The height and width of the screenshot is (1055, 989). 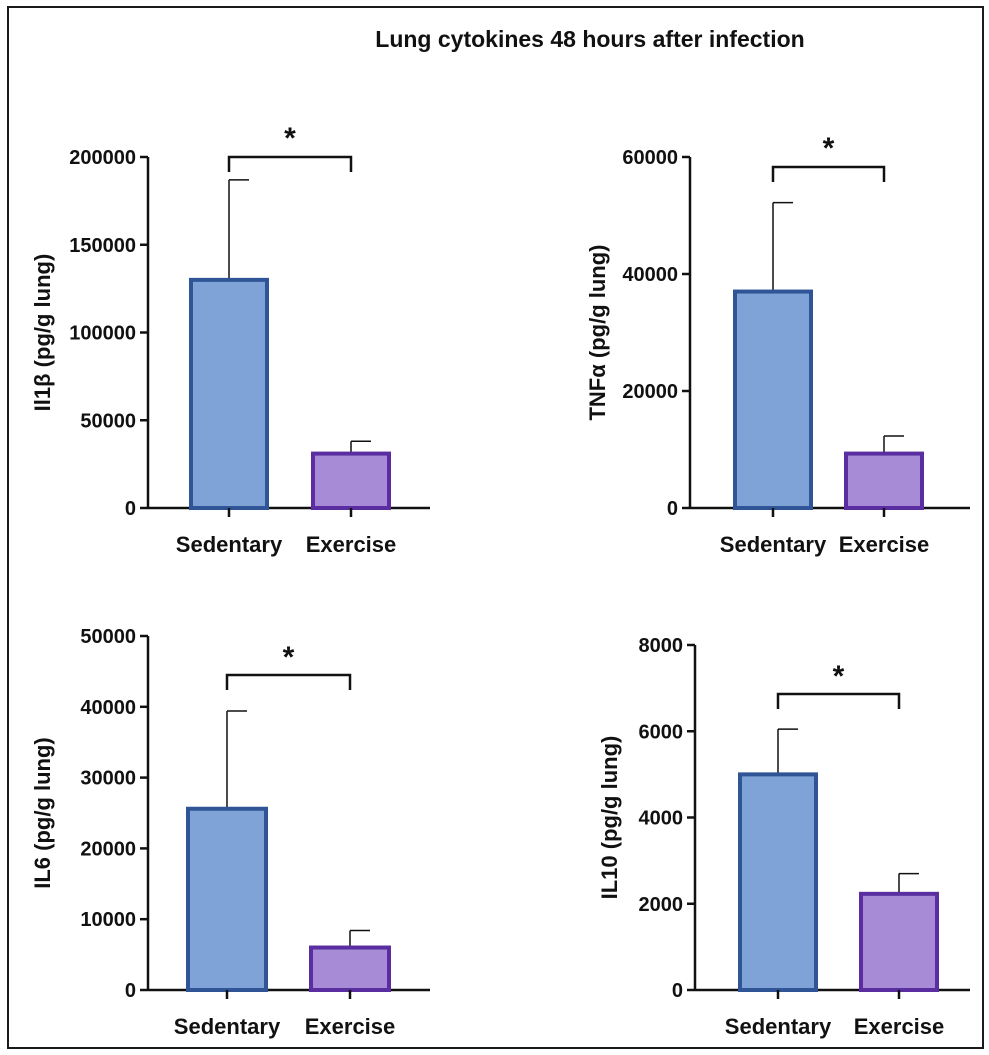 I want to click on y-tick-label: 100000, so click(x=102, y=334).